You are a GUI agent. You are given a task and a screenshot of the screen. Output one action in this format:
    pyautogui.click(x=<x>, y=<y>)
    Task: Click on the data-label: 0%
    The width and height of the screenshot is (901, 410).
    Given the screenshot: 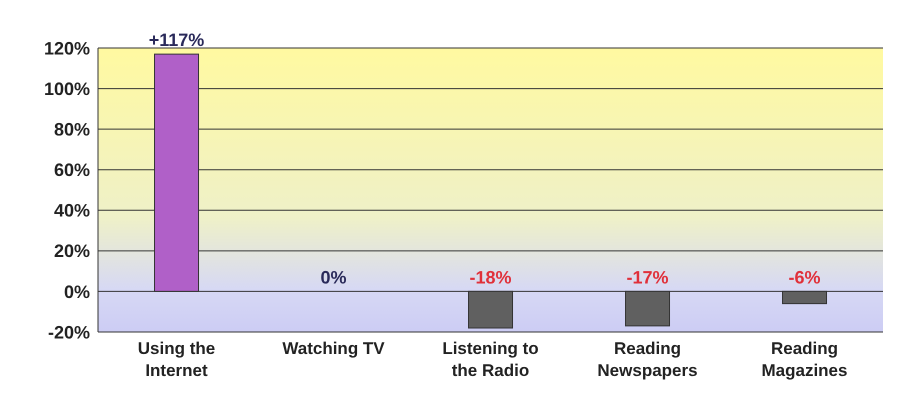 What is the action you would take?
    pyautogui.click(x=333, y=277)
    